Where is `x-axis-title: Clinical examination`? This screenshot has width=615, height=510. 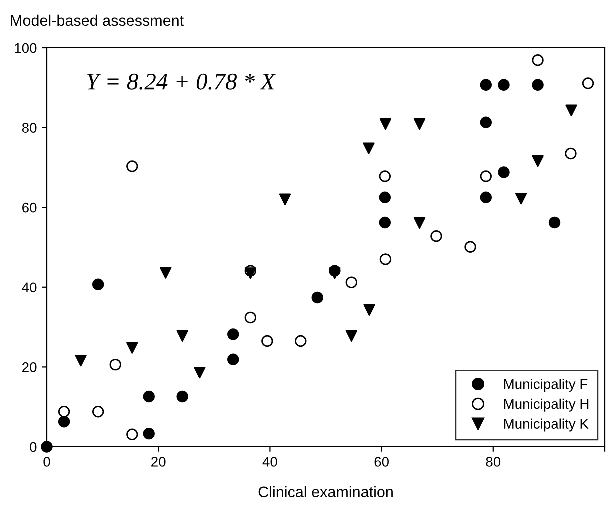
x-axis-title: Clinical examination is located at coordinates (325, 492).